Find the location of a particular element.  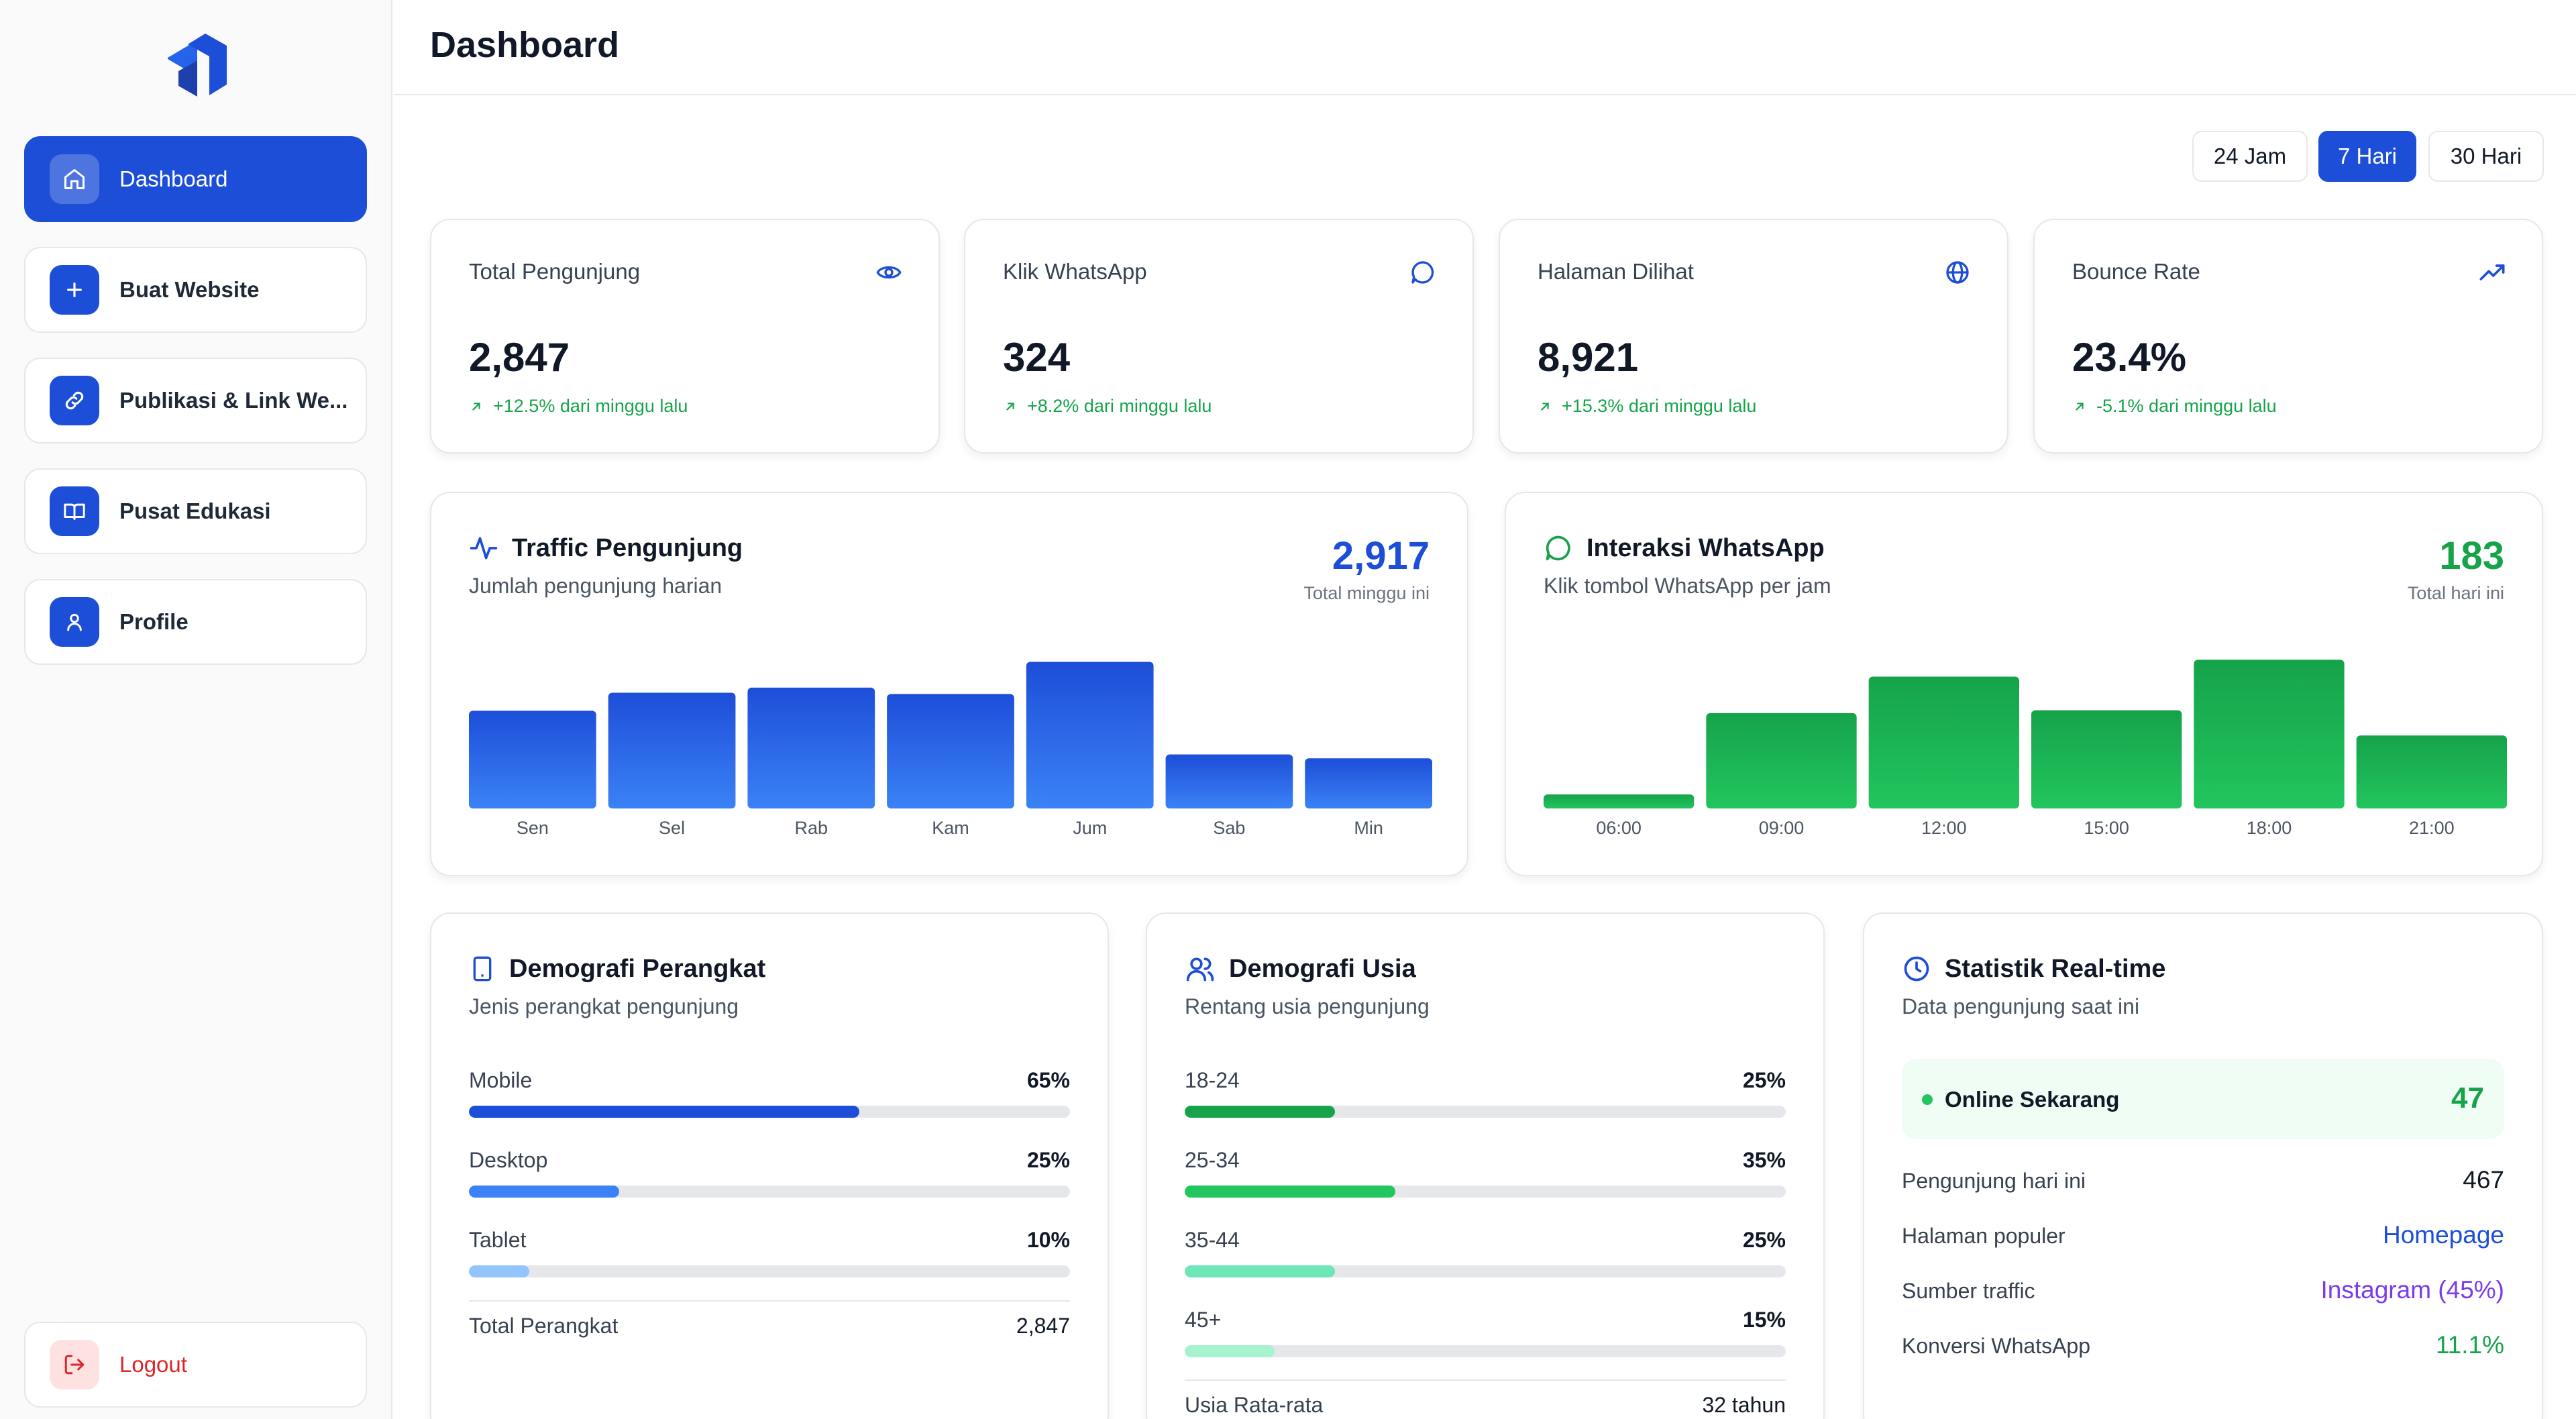

device-subtitle: Jenis perangkat pengunjung is located at coordinates (604, 1006).